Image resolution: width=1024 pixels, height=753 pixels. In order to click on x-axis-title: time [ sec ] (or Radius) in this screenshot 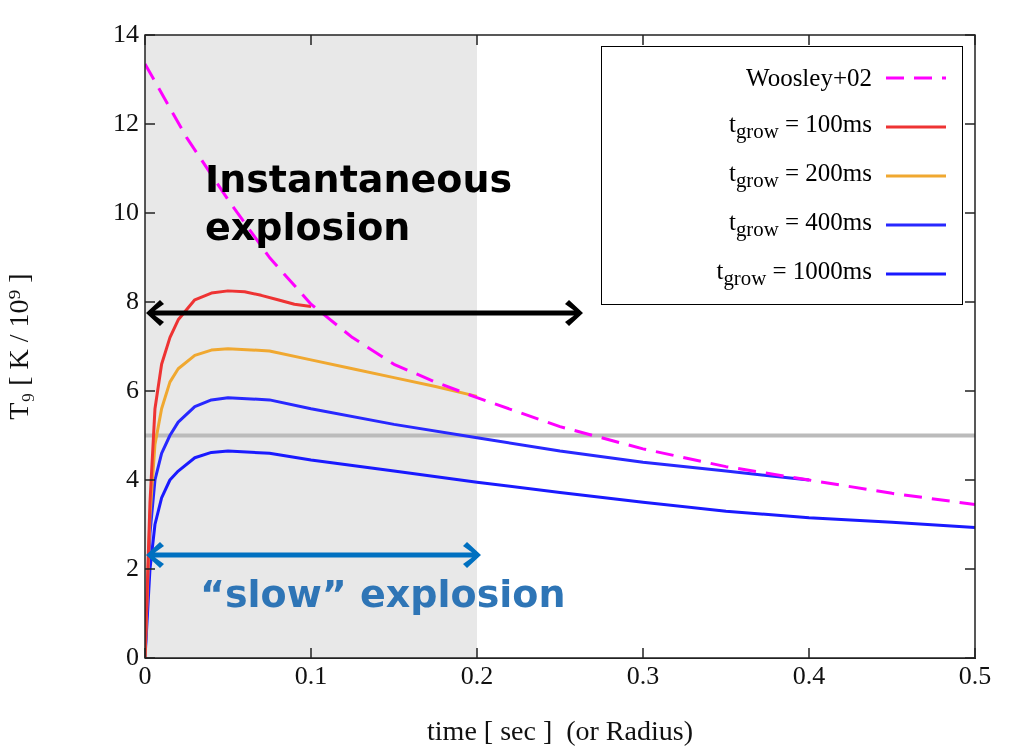, I will do `click(560, 730)`.